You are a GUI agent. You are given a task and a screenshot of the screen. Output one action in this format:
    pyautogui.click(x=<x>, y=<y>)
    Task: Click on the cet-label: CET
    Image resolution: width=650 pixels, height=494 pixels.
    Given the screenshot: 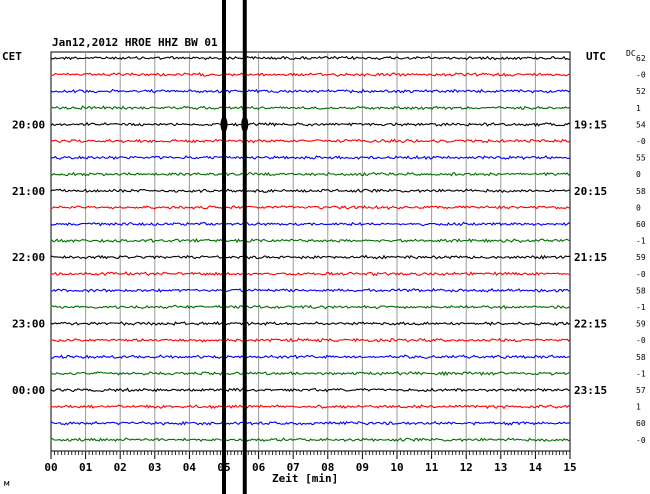 What is the action you would take?
    pyautogui.click(x=12, y=56)
    